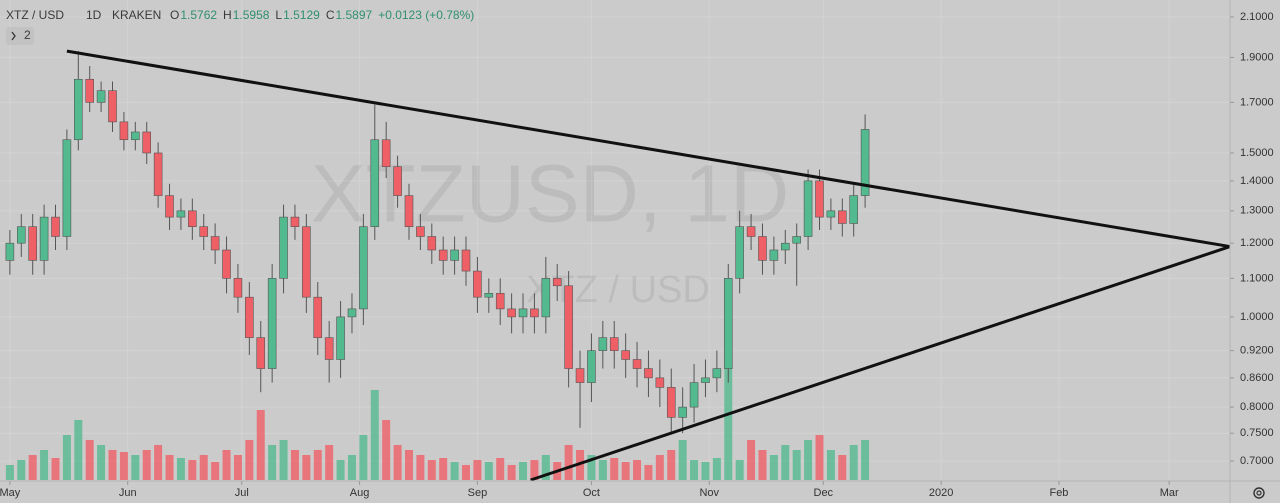 This screenshot has height=503, width=1280. I want to click on x-tick-label: Oct, so click(591, 493).